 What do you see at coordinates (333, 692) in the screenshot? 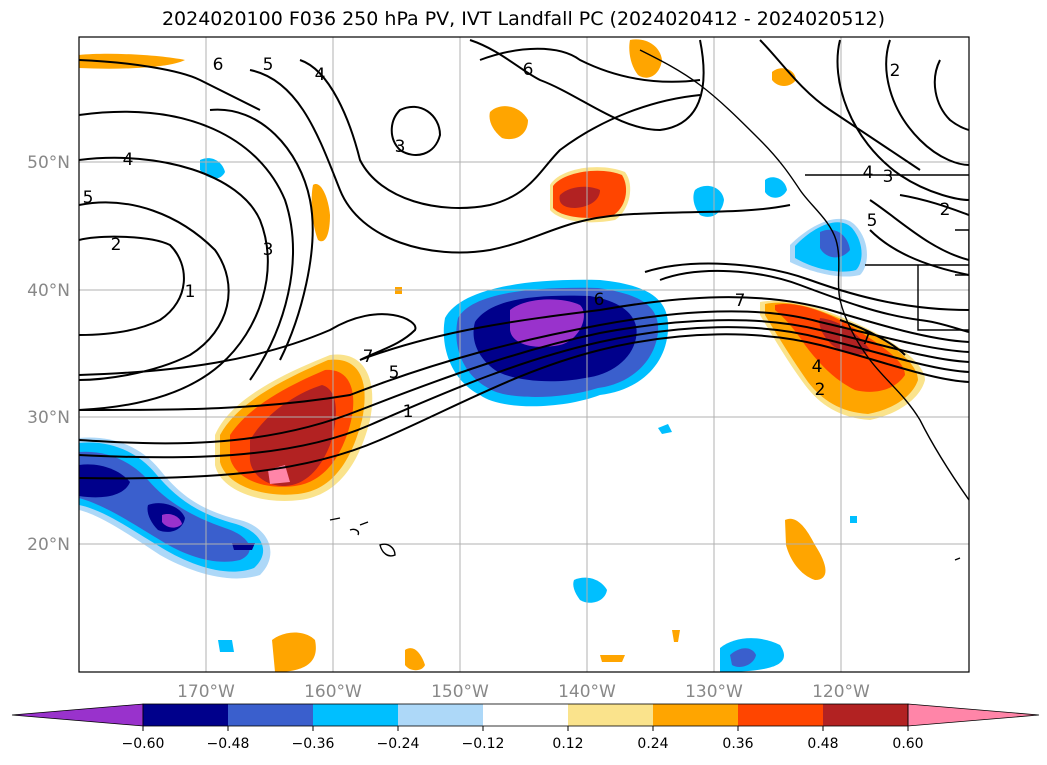
I see `lon-label-160w: 160°W` at bounding box center [333, 692].